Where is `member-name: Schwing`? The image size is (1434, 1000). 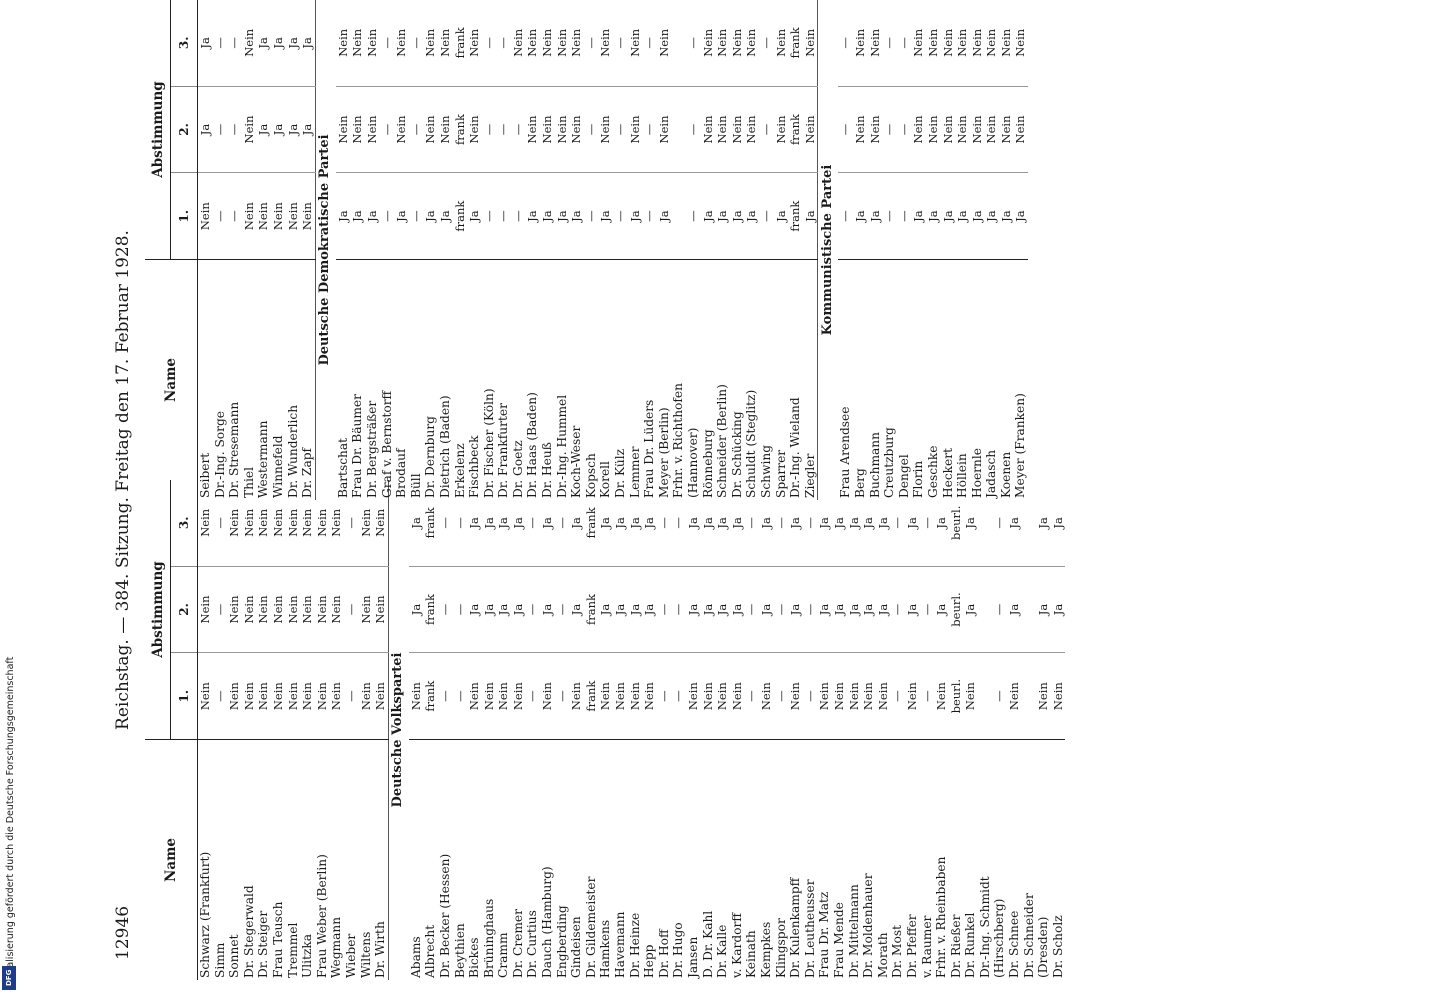
member-name: Schwing is located at coordinates (766, 379).